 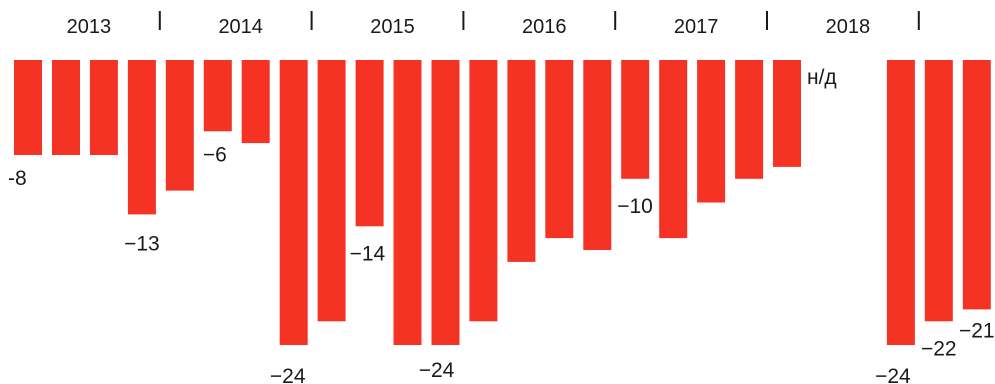 I want to click on value-label-25: −21, so click(x=977, y=330).